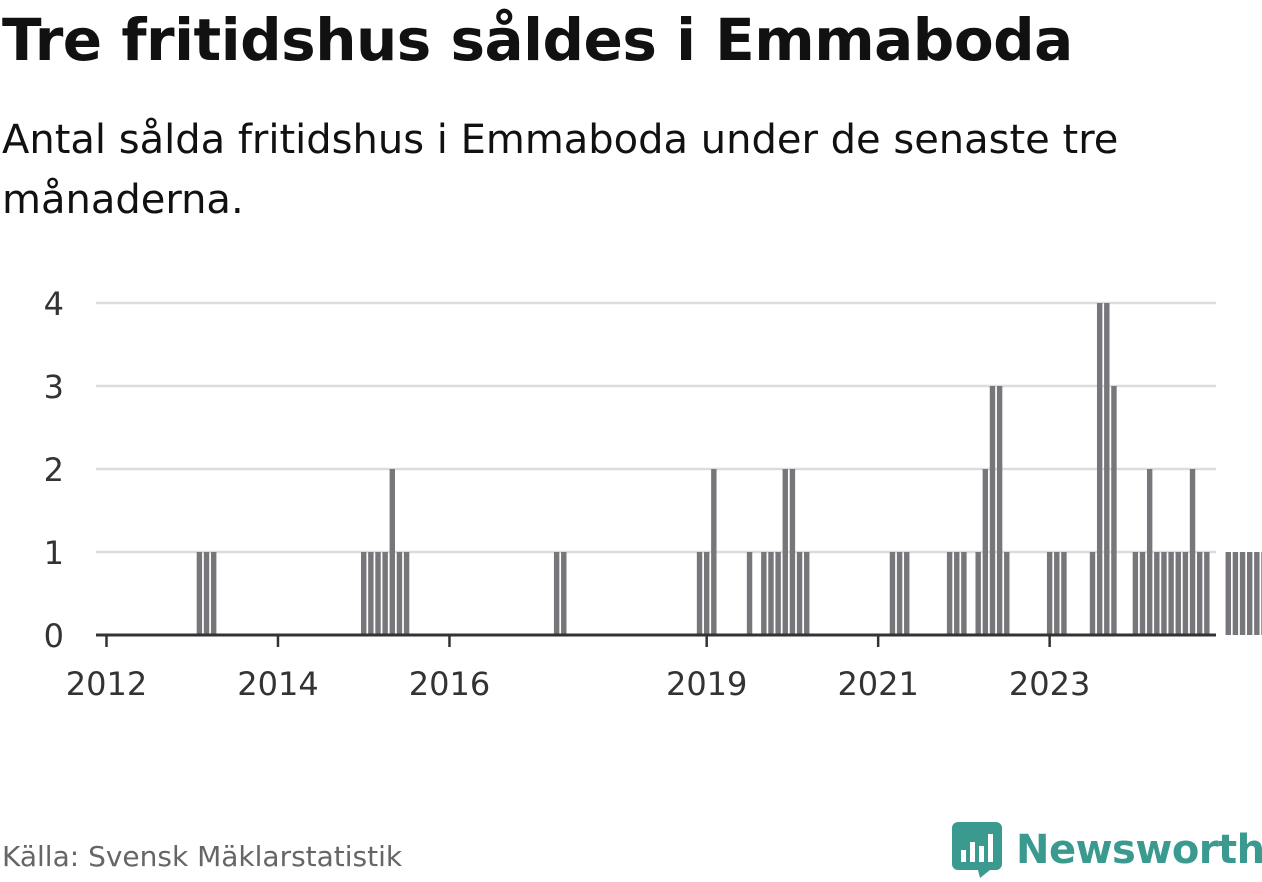  Describe the element at coordinates (977, 850) in the screenshot. I see `newsworthy-logo-icon` at that location.